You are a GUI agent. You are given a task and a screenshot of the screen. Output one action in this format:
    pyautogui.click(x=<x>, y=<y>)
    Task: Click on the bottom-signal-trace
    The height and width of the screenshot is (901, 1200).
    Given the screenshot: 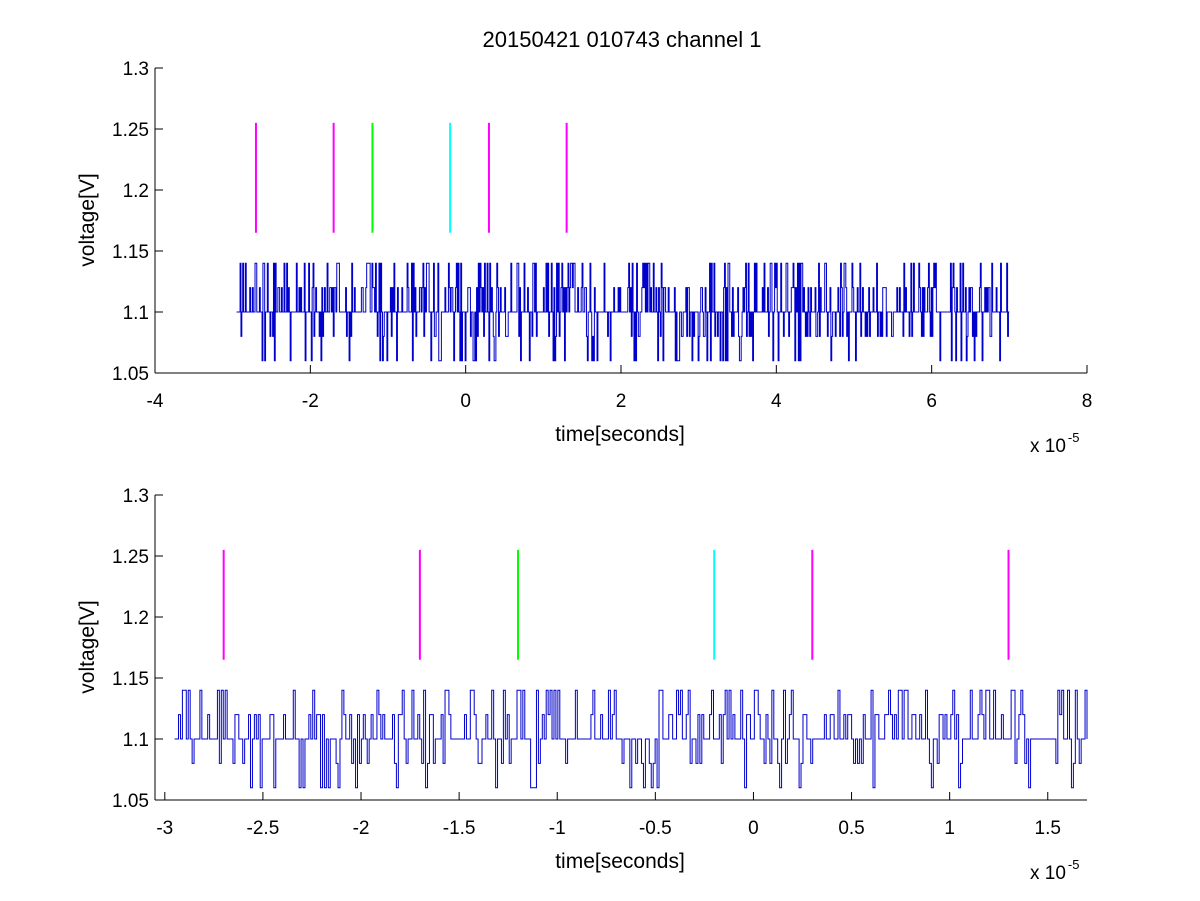 What is the action you would take?
    pyautogui.click(x=631, y=739)
    